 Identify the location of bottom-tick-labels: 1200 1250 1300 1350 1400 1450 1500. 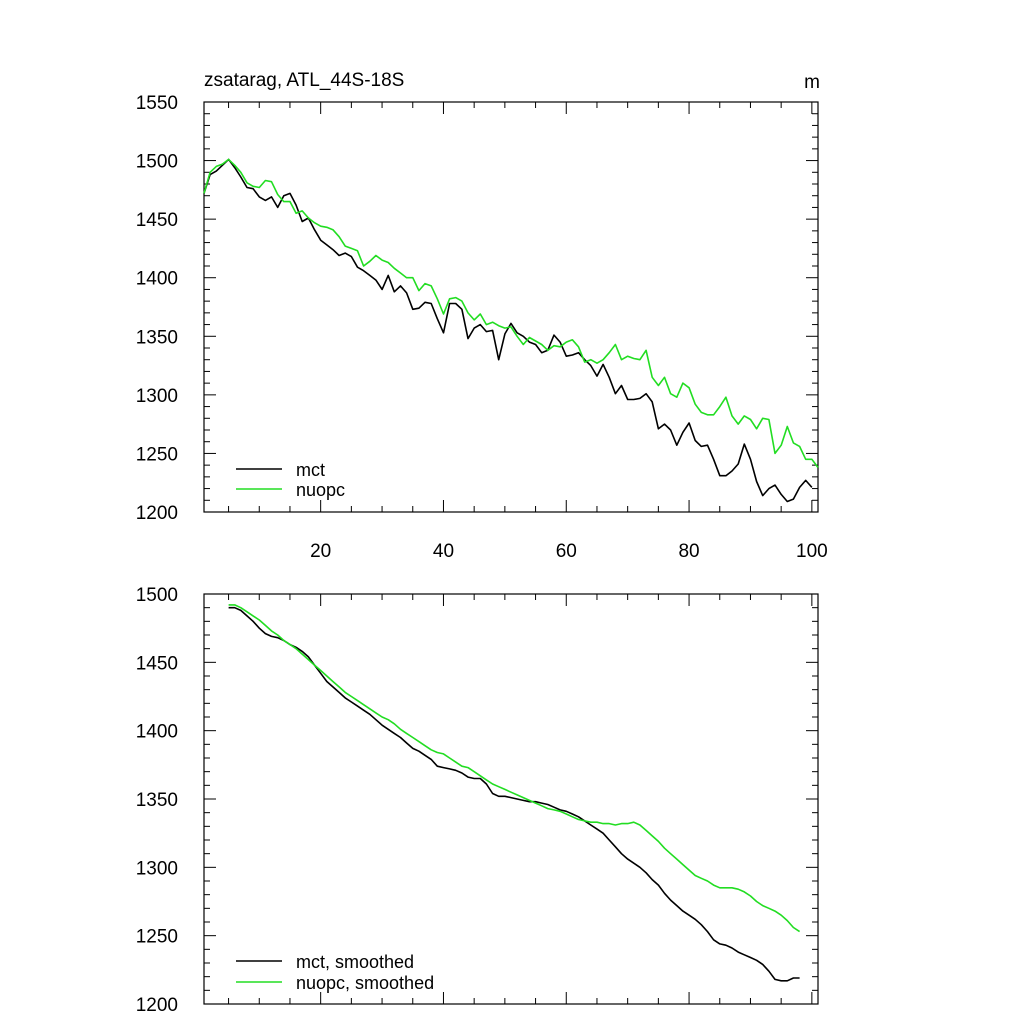
(157, 800).